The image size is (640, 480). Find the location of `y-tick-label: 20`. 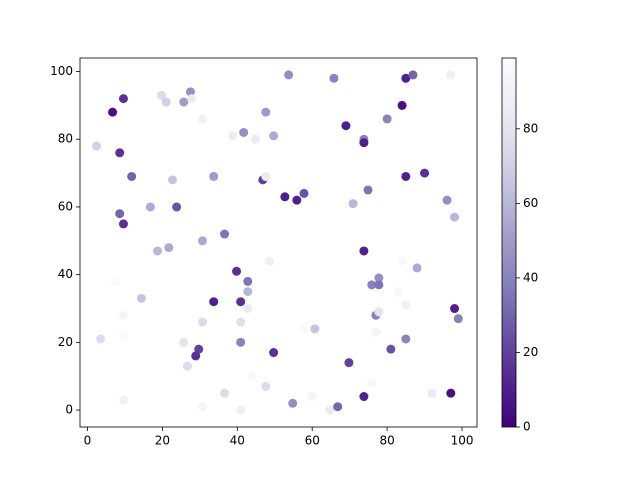

y-tick-label: 20 is located at coordinates (65, 342).